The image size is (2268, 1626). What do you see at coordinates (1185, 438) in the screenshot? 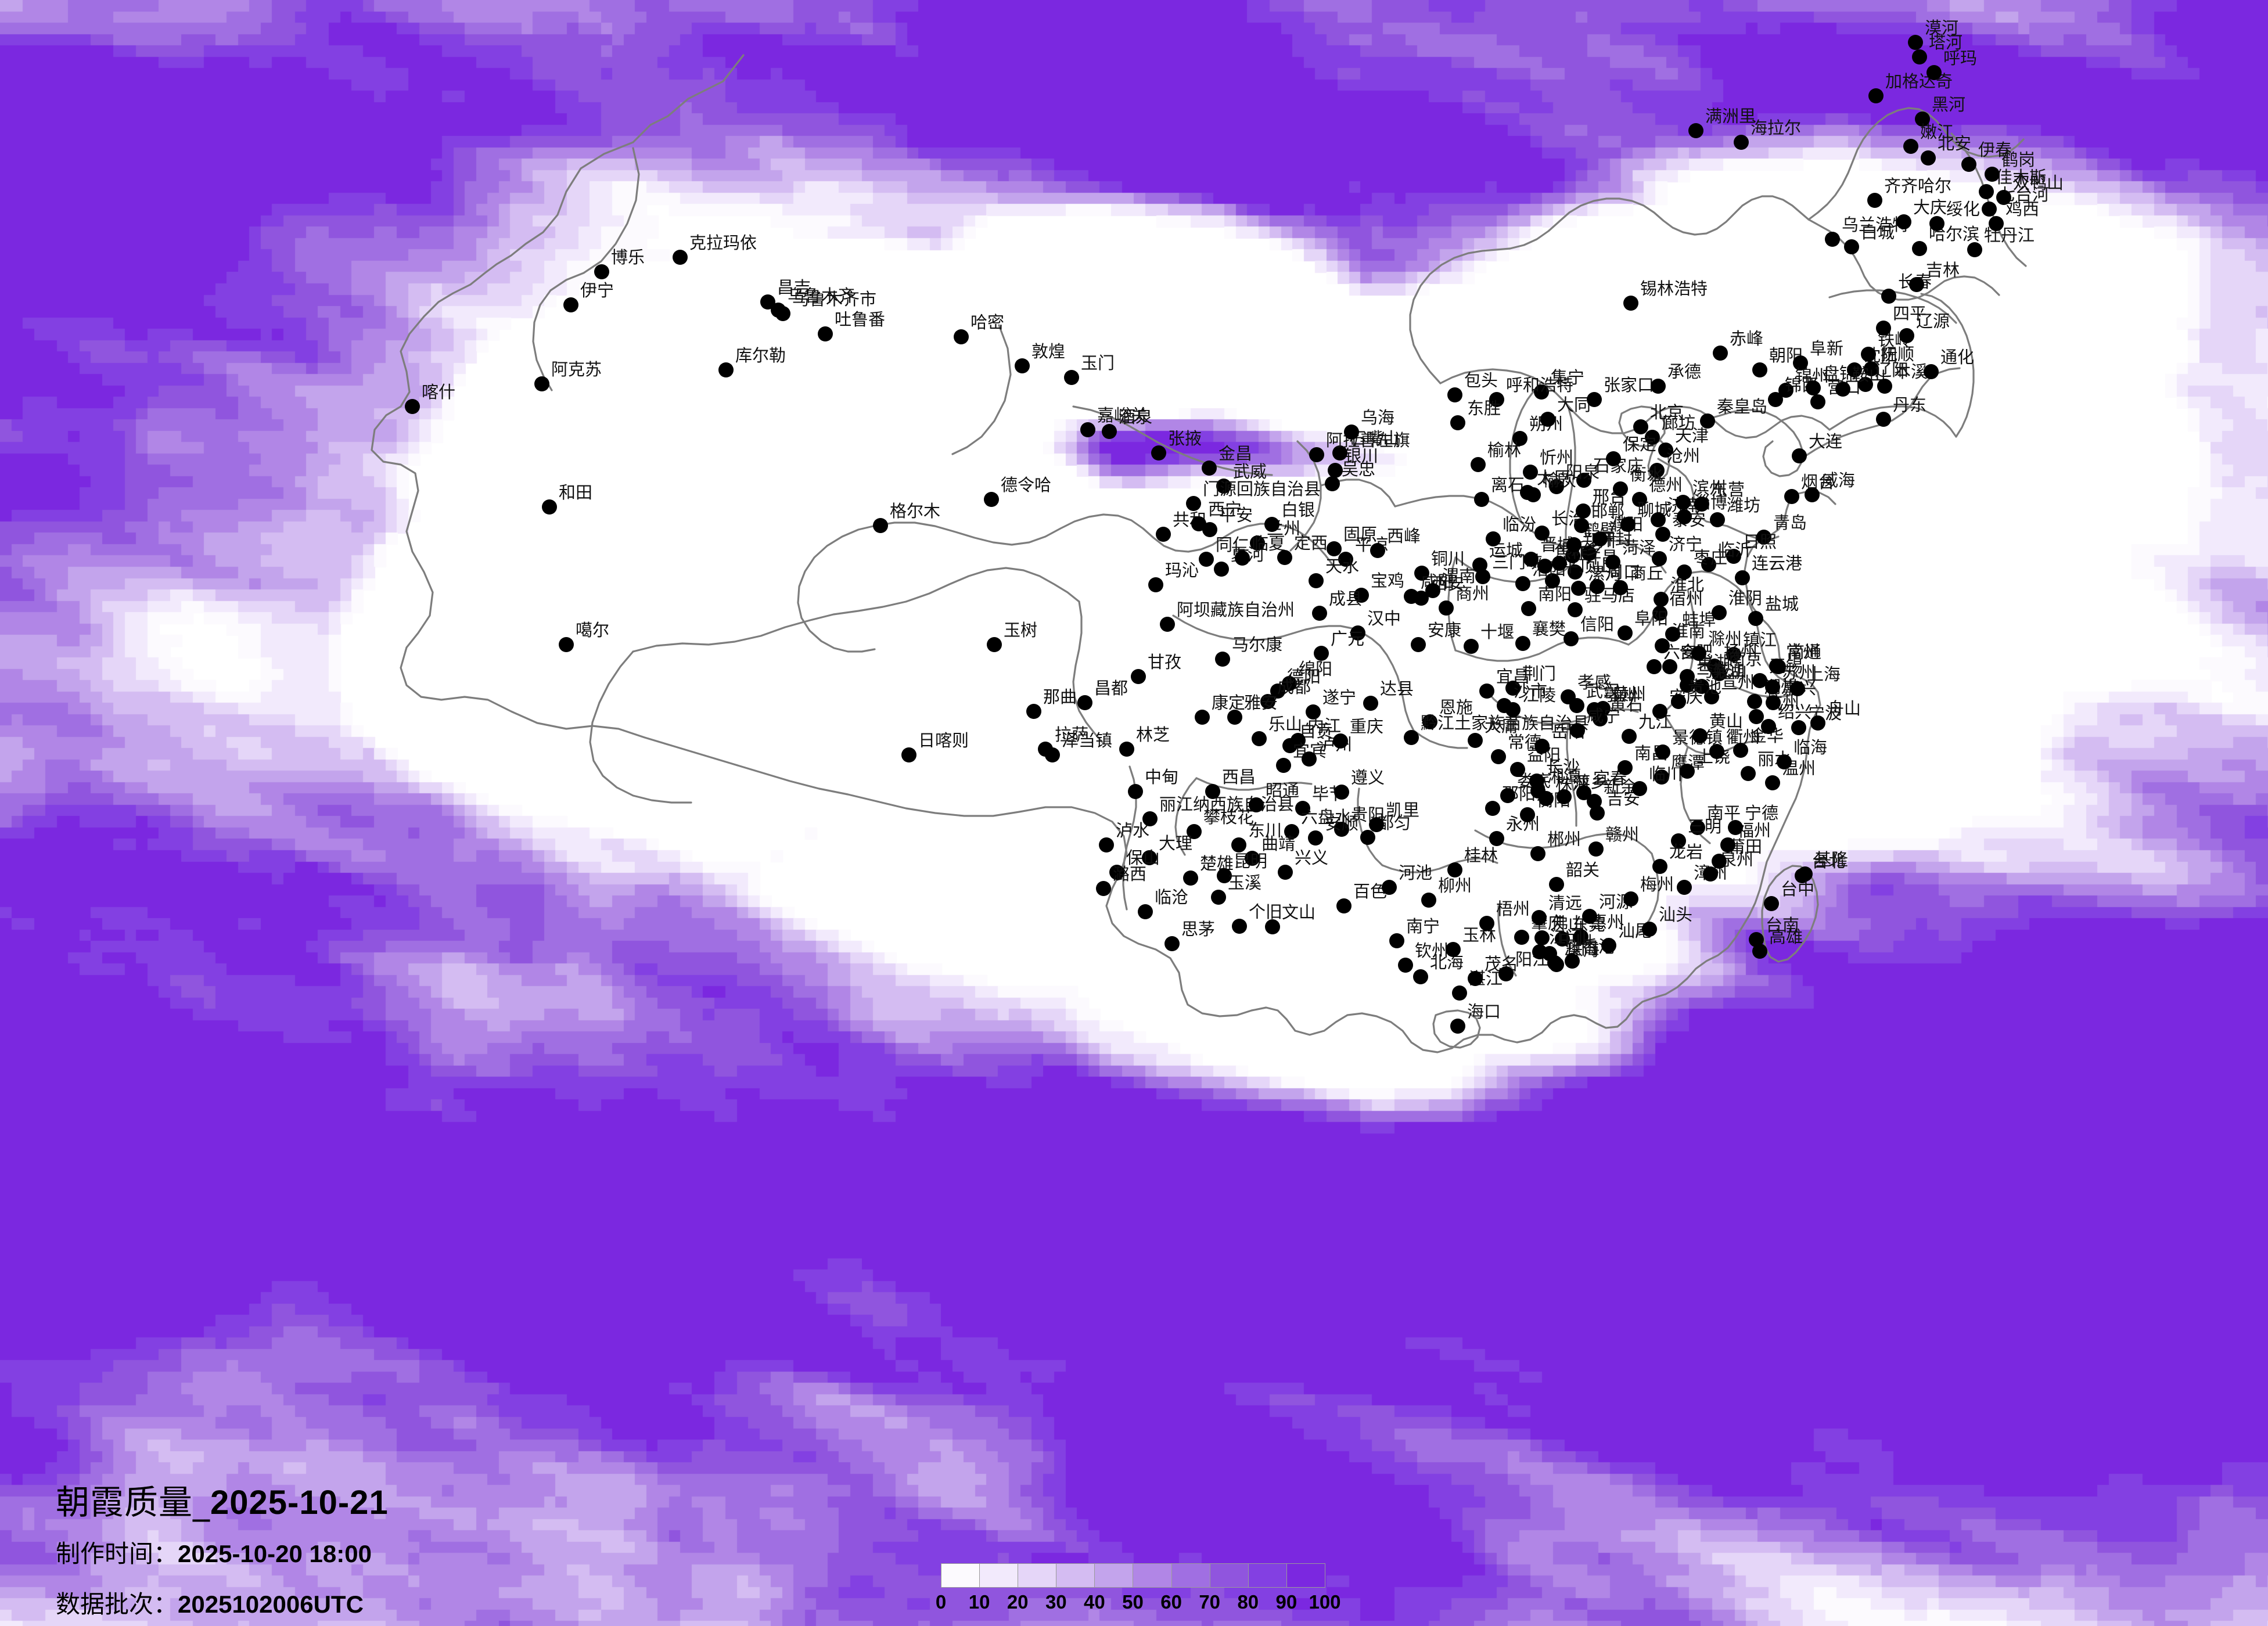
I see `station-label: 张掖` at bounding box center [1185, 438].